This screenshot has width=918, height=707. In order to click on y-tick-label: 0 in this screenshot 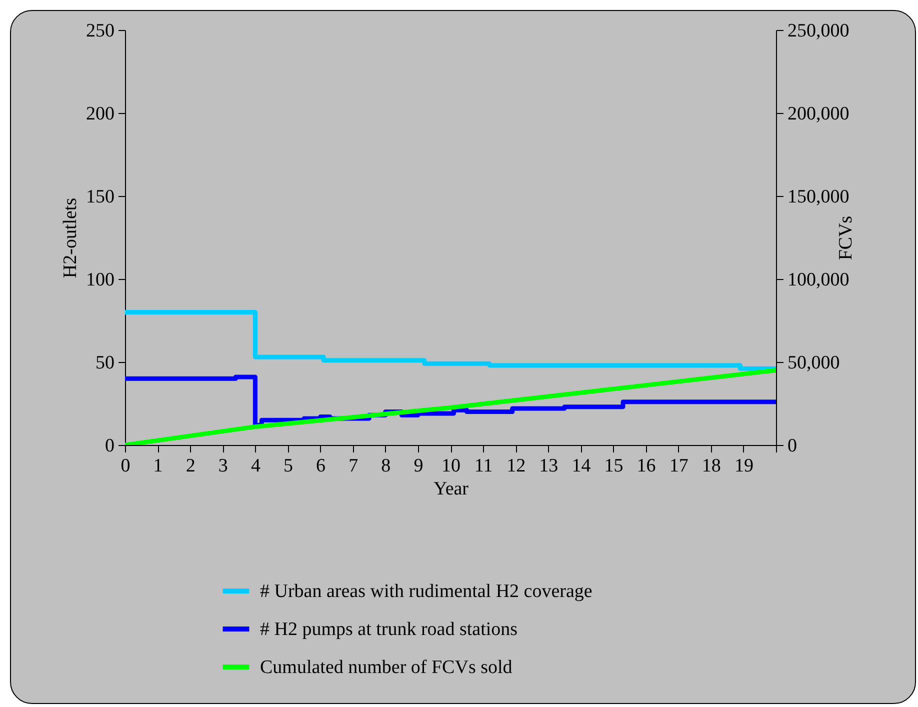, I will do `click(109, 446)`.